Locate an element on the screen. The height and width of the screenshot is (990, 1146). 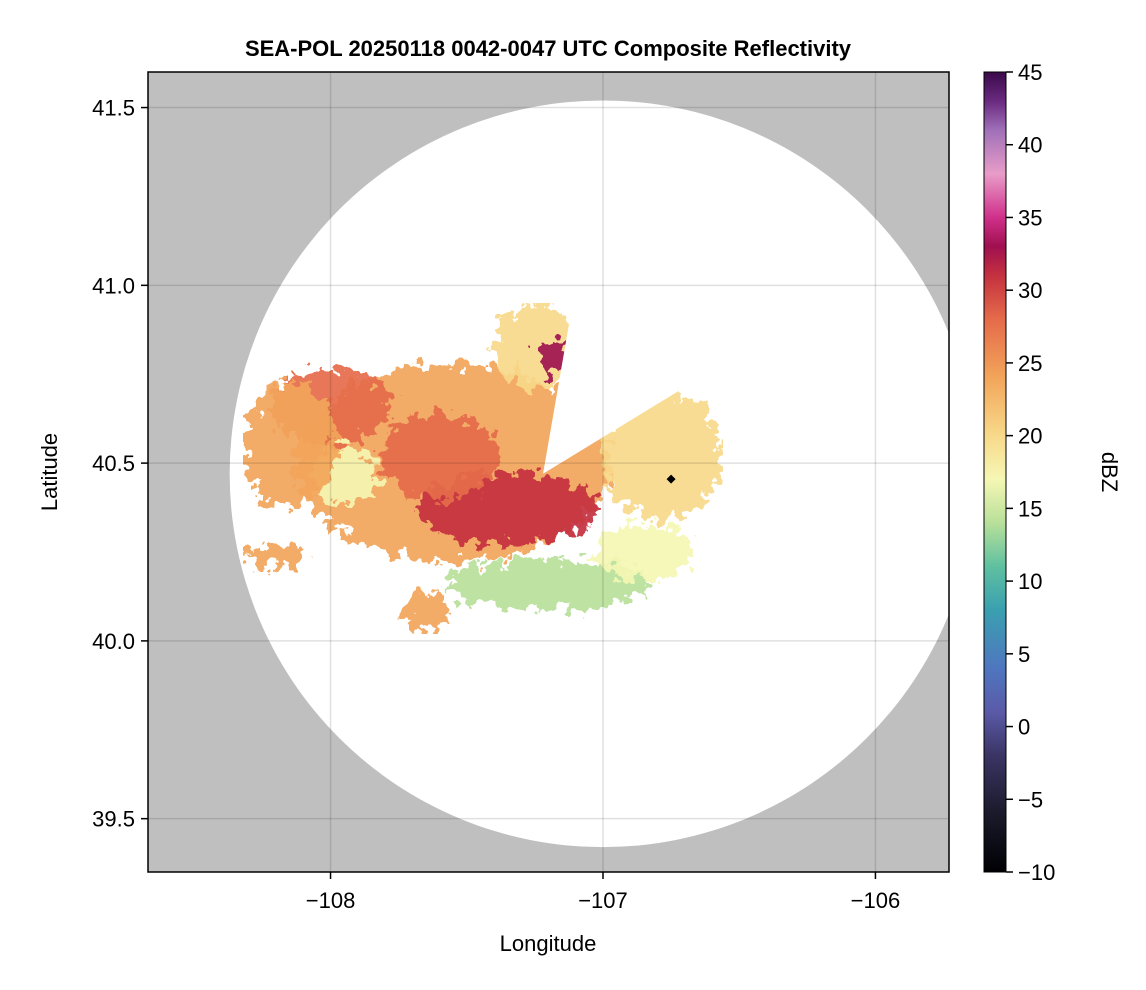
x-axis-ticks: −108 −107 −106 is located at coordinates (603, 892).